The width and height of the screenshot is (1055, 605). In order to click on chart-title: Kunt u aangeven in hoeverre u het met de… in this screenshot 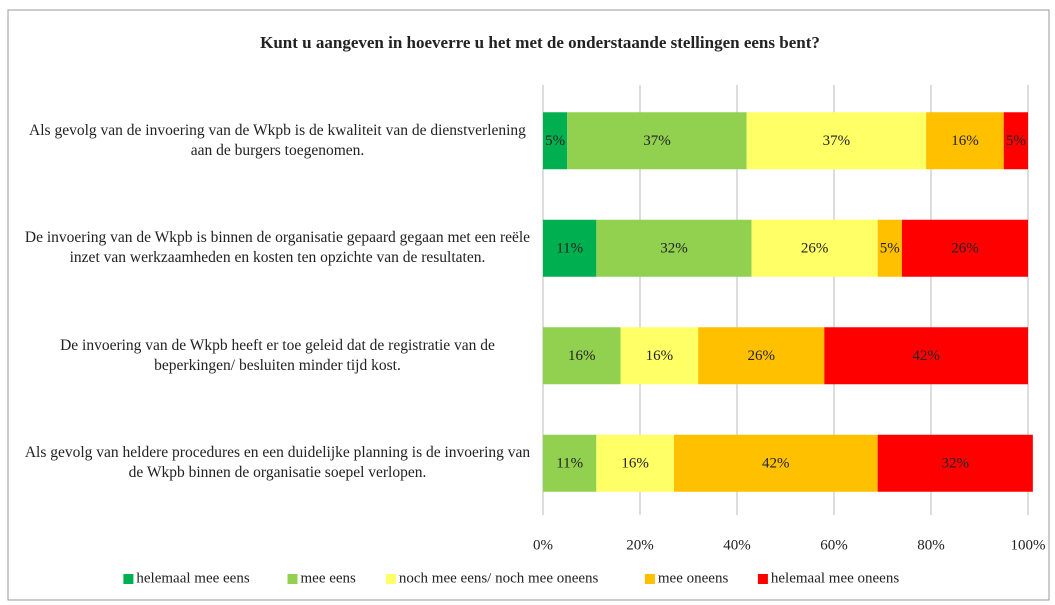, I will do `click(540, 42)`.